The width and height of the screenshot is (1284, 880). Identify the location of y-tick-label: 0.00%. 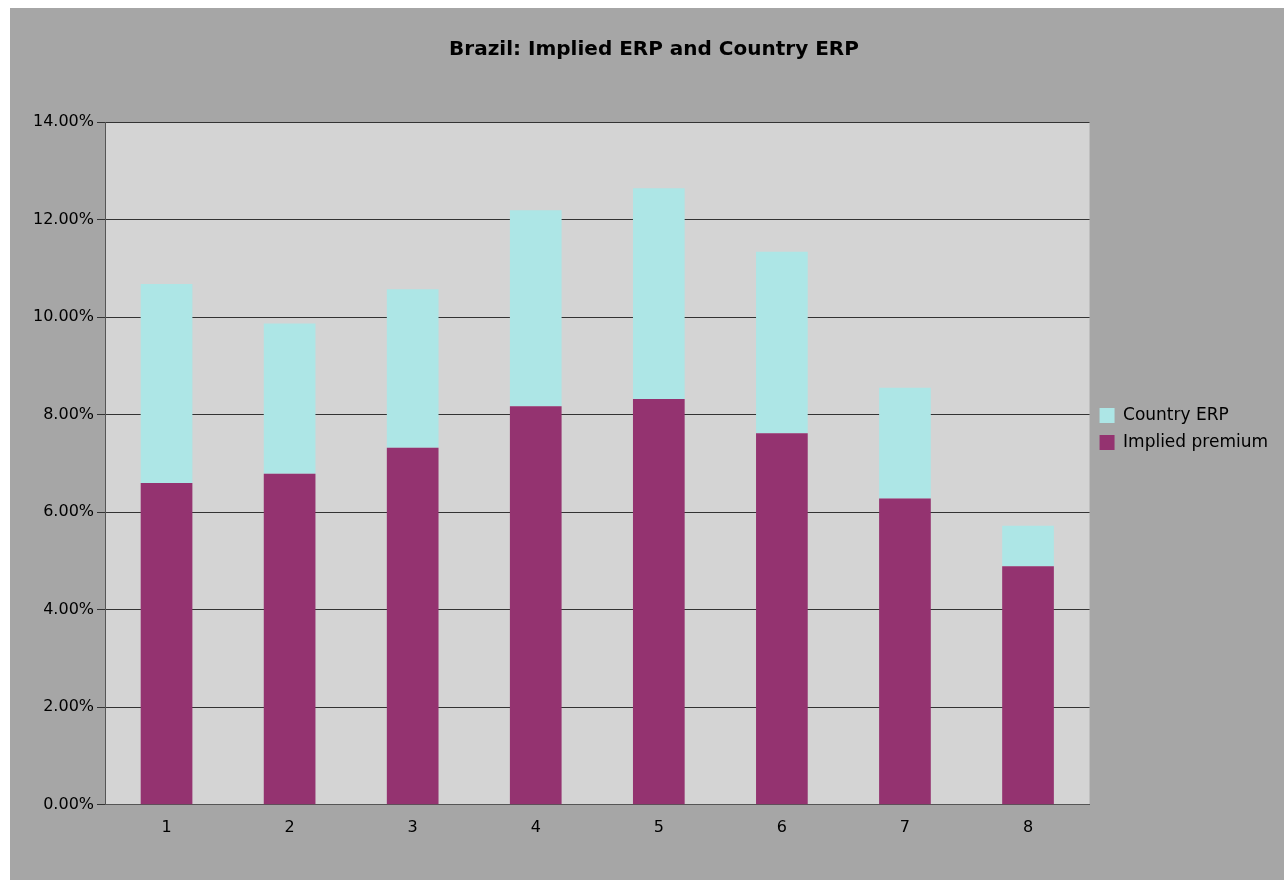
(69, 803).